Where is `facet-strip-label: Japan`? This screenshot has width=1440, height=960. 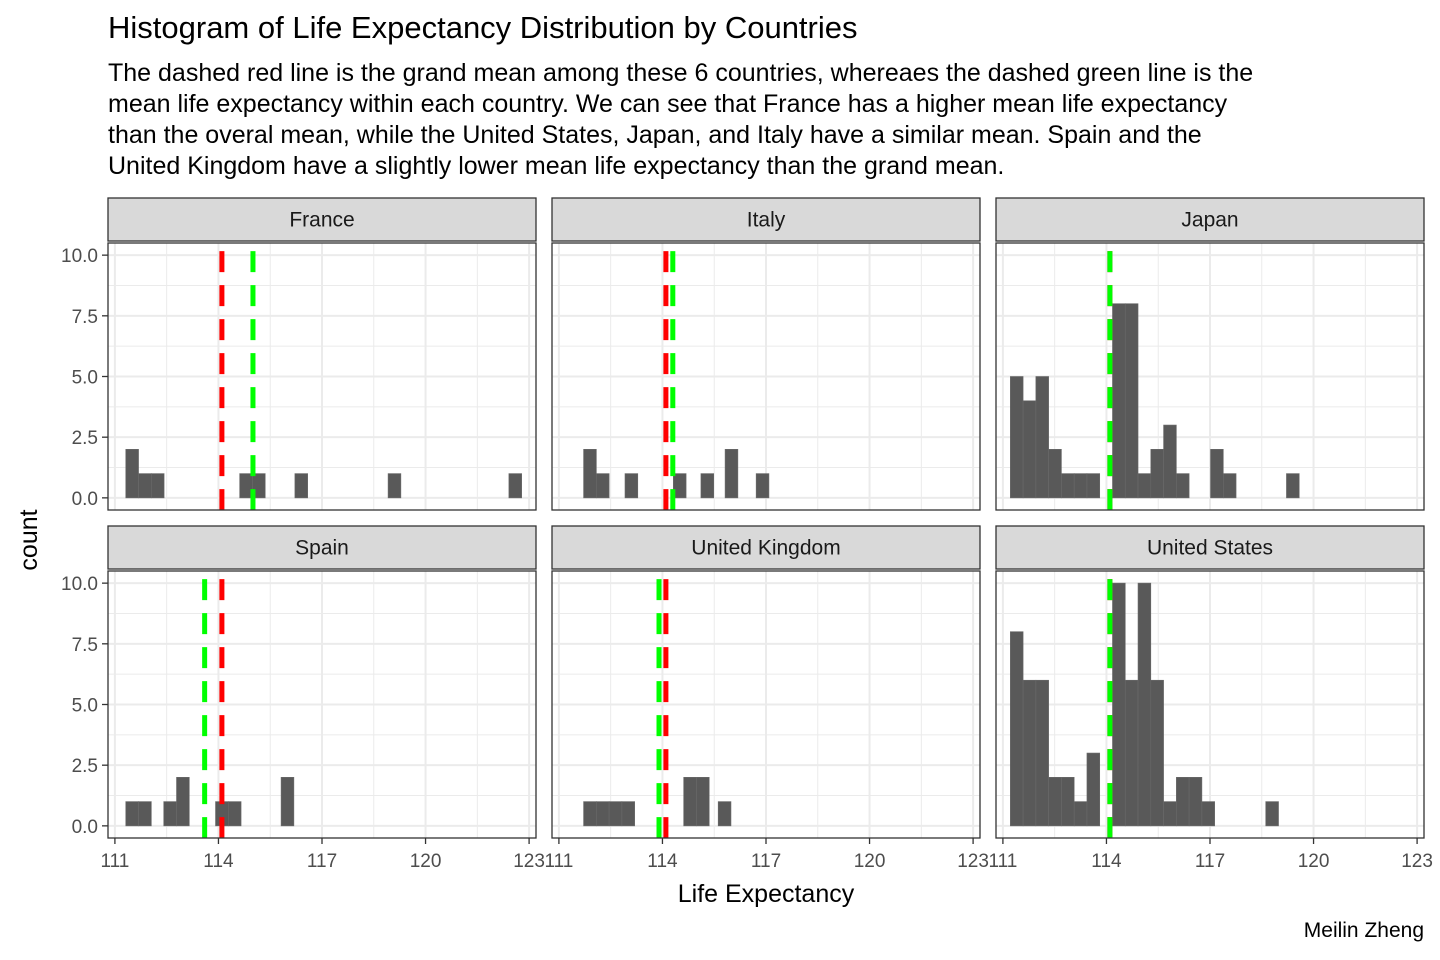 facet-strip-label: Japan is located at coordinates (1209, 220).